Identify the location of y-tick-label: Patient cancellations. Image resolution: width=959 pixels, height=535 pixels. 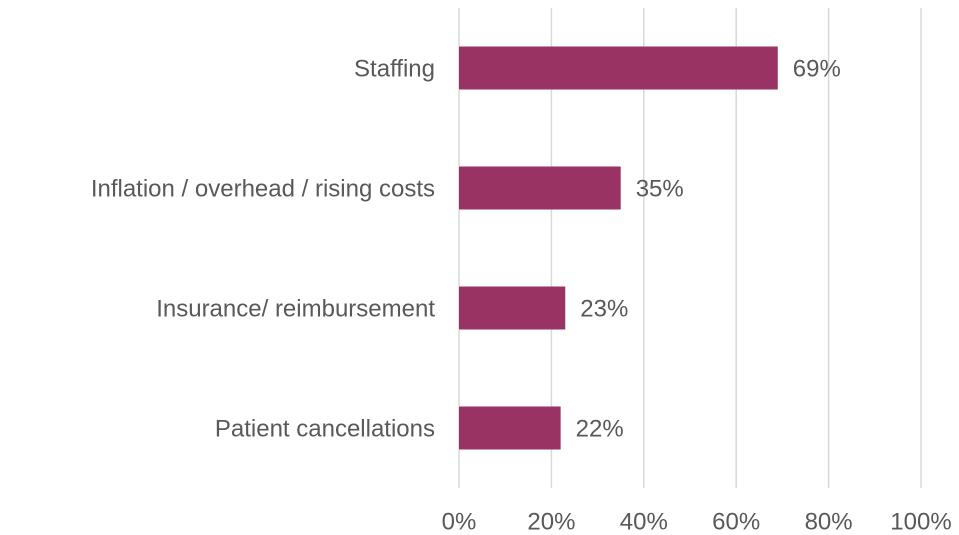
(325, 428).